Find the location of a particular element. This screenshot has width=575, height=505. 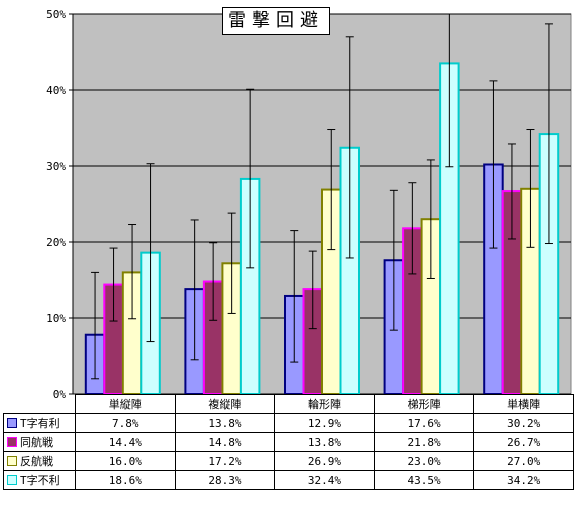

data-label: 34.2% is located at coordinates (523, 480).